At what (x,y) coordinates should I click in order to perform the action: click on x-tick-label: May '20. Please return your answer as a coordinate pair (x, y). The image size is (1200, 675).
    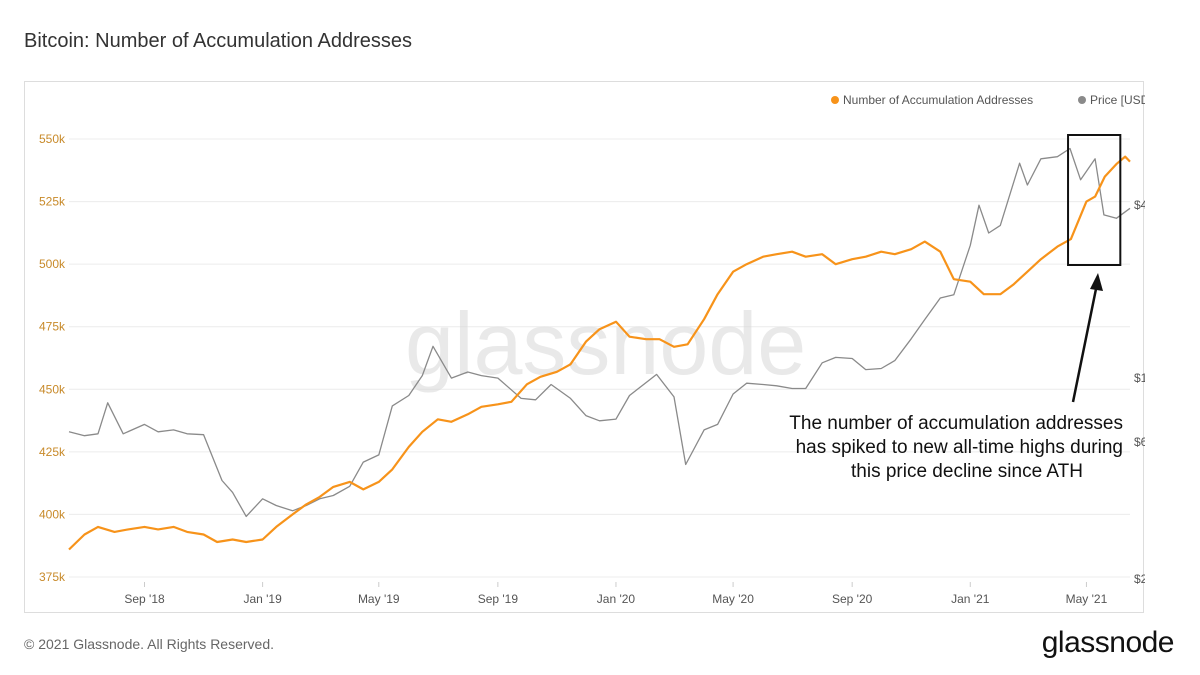
    Looking at the image, I should click on (733, 599).